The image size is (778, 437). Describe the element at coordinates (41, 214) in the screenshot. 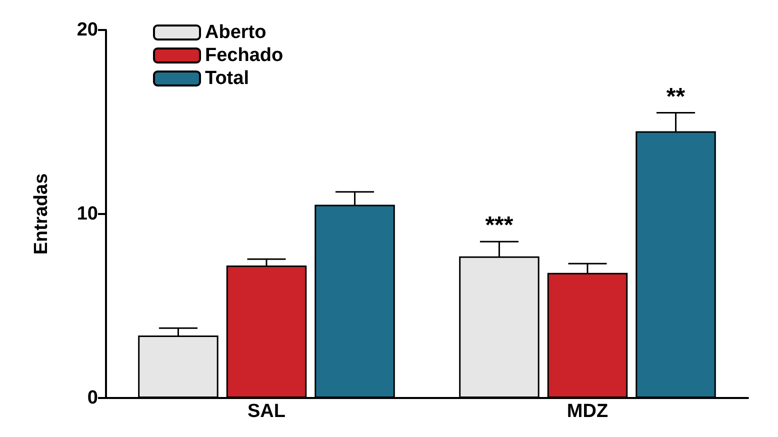

I see `y-axis-title: Entradas` at that location.